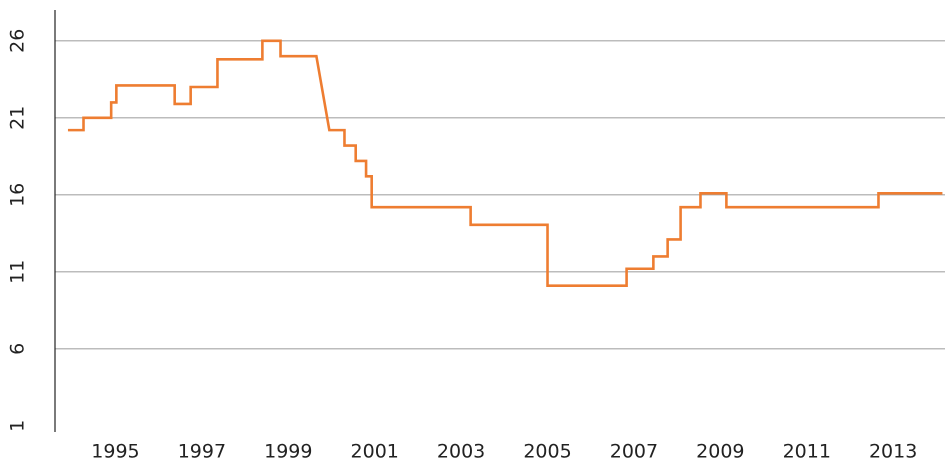 This screenshot has height=463, width=948. What do you see at coordinates (720, 452) in the screenshot?
I see `x-tick-label: 2009` at bounding box center [720, 452].